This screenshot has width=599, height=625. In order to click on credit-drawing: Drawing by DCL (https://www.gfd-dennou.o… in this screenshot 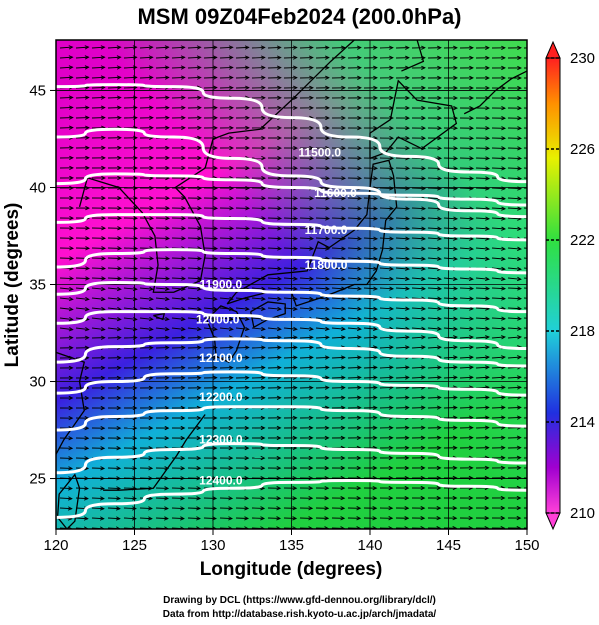, I will do `click(299, 600)`.